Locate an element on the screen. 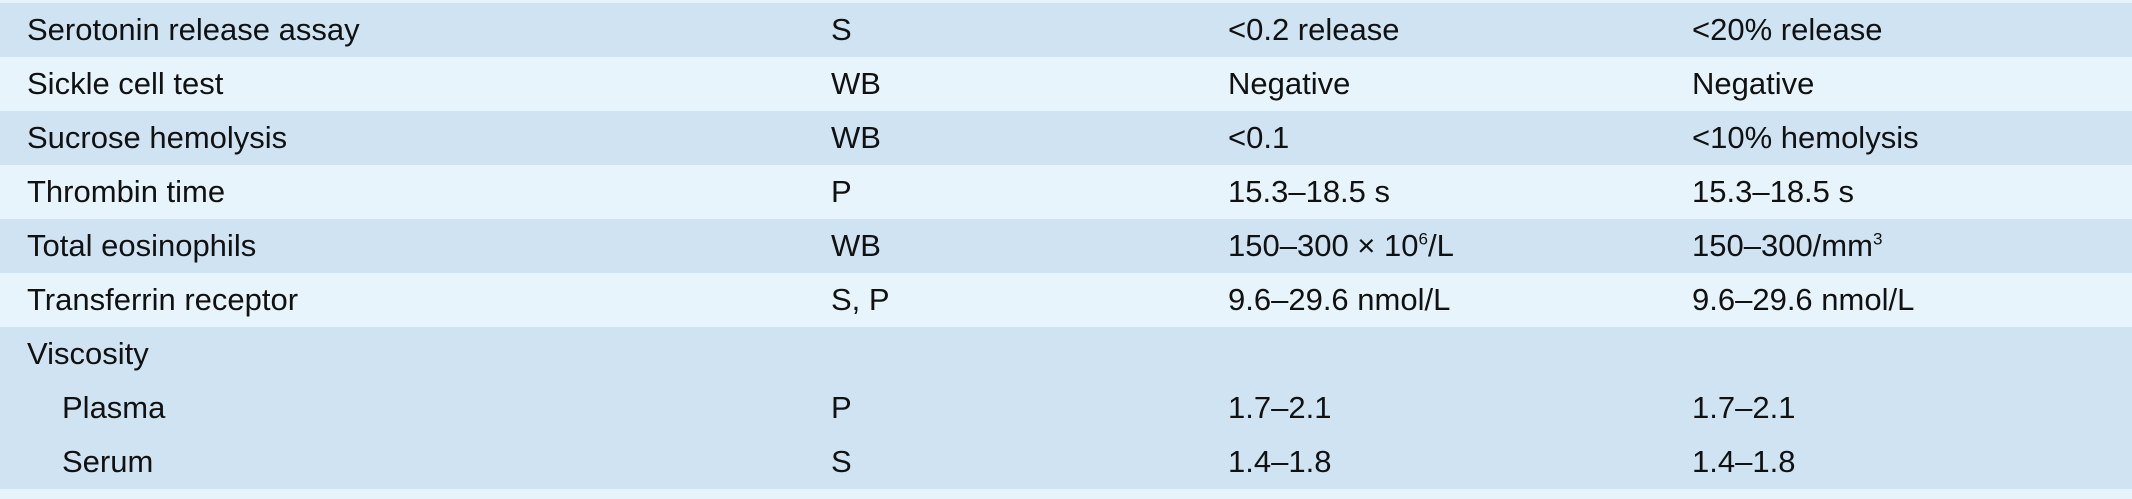 The image size is (2132, 499). table-row: Sickle cell test WB Negative Negative is located at coordinates (1066, 84).